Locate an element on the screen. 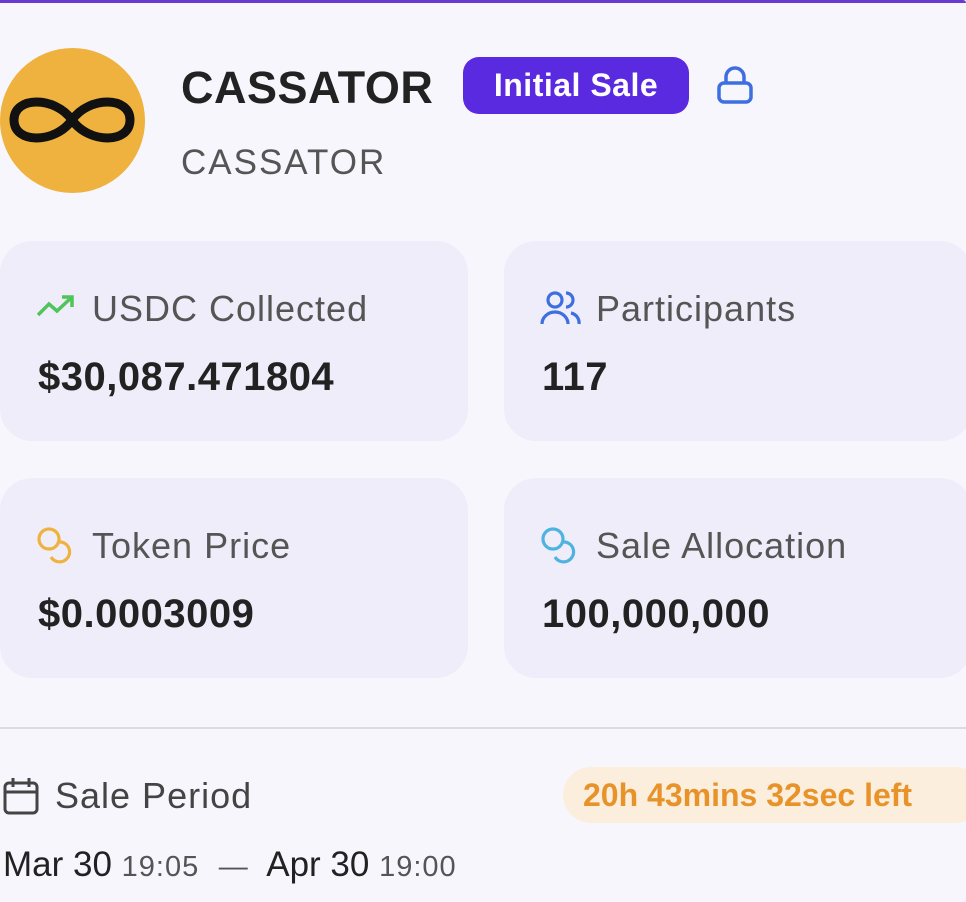 Image resolution: width=966 pixels, height=902 pixels. time-left: 20h 43mins 32sec left is located at coordinates (764, 795).